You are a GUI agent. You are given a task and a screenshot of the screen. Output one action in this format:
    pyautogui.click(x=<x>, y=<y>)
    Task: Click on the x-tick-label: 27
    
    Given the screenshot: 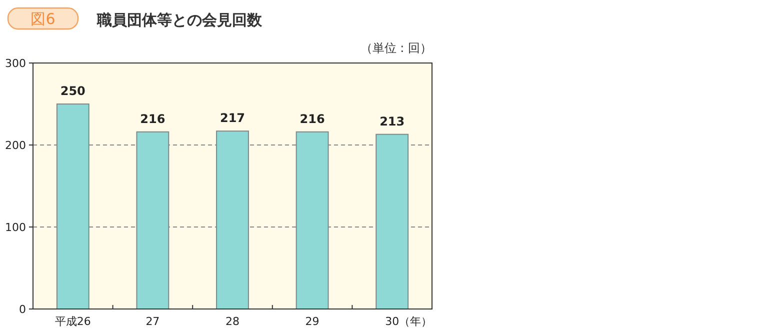 What is the action you would take?
    pyautogui.click(x=153, y=321)
    